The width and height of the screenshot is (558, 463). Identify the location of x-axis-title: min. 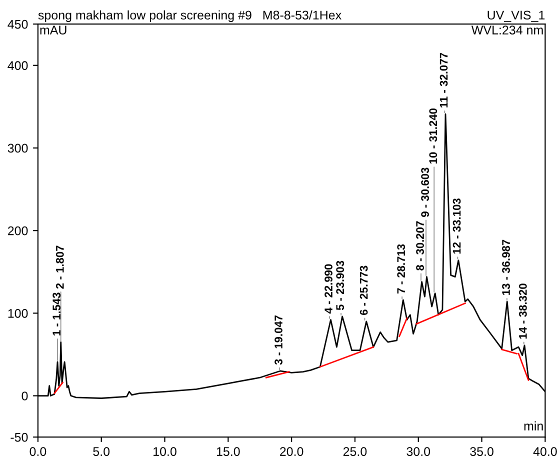
(533, 425).